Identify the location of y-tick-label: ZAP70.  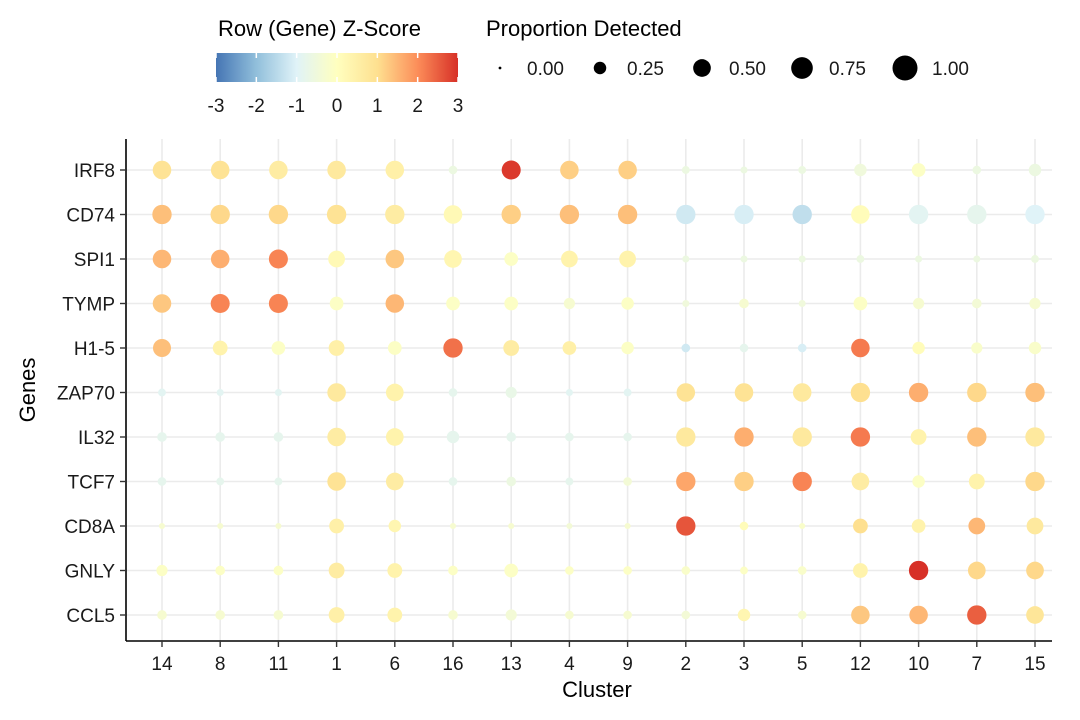
(86, 394).